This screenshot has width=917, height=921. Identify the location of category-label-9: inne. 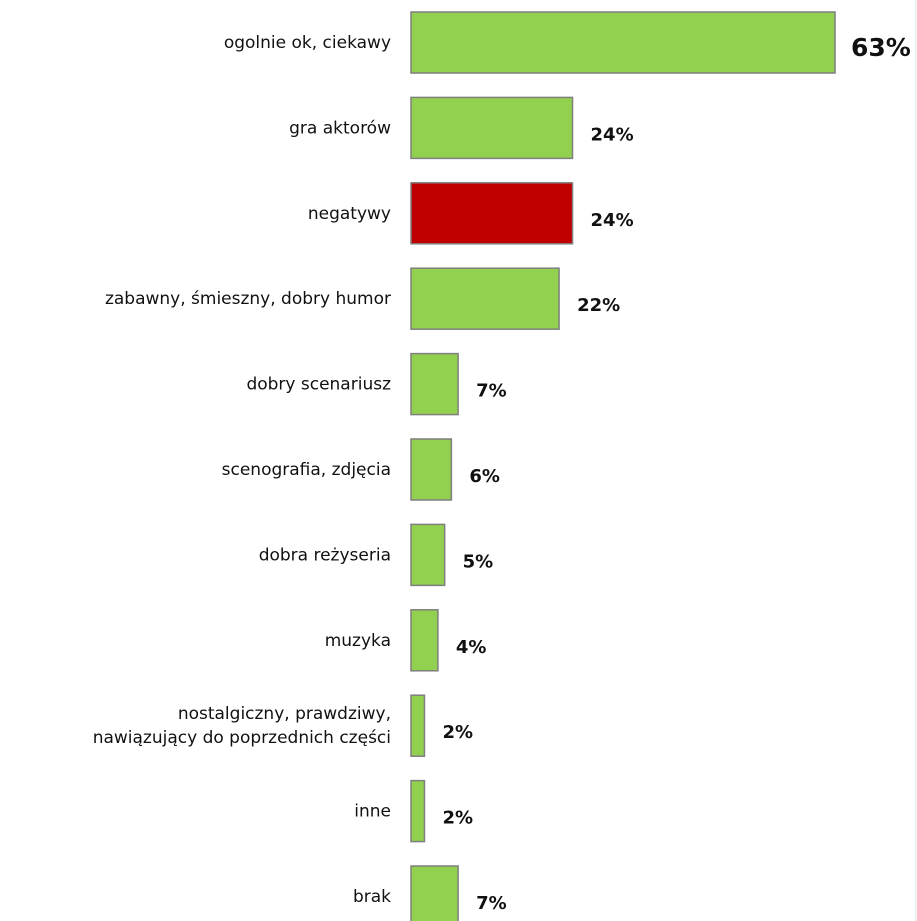
(372, 812).